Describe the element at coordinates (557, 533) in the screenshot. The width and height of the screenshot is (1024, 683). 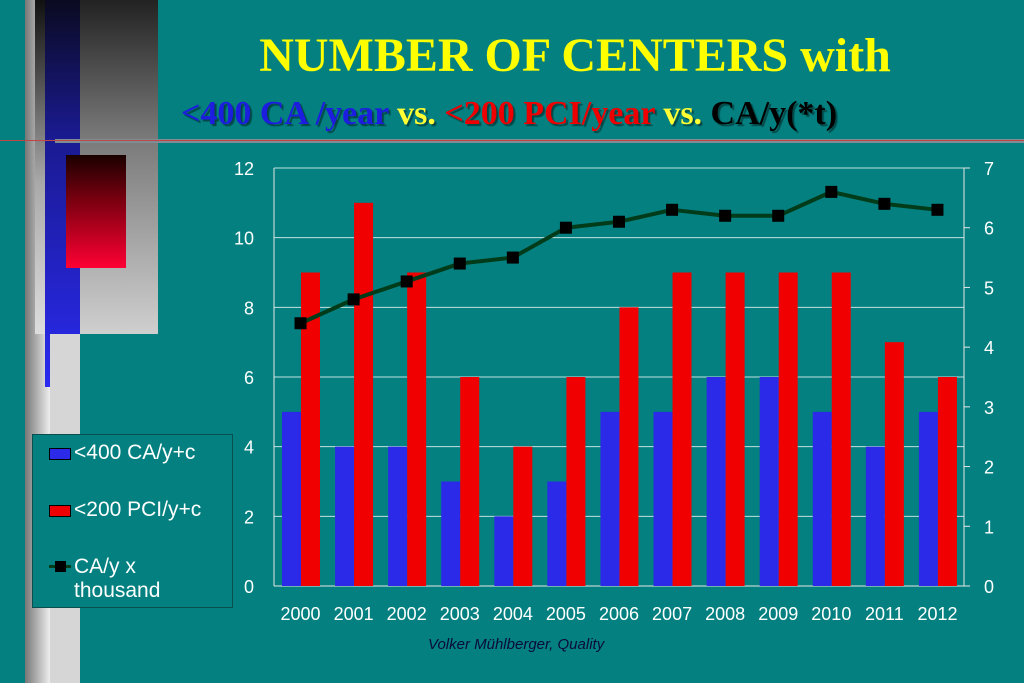
I see `bar-ca-2005` at that location.